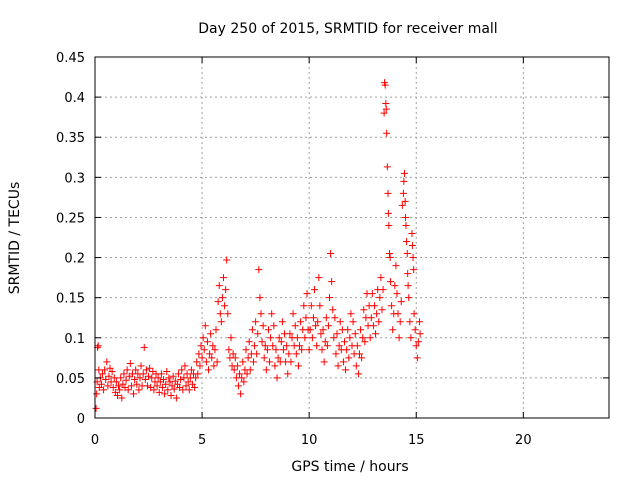 The height and width of the screenshot is (480, 640). I want to click on x-tick-label: 5, so click(202, 440).